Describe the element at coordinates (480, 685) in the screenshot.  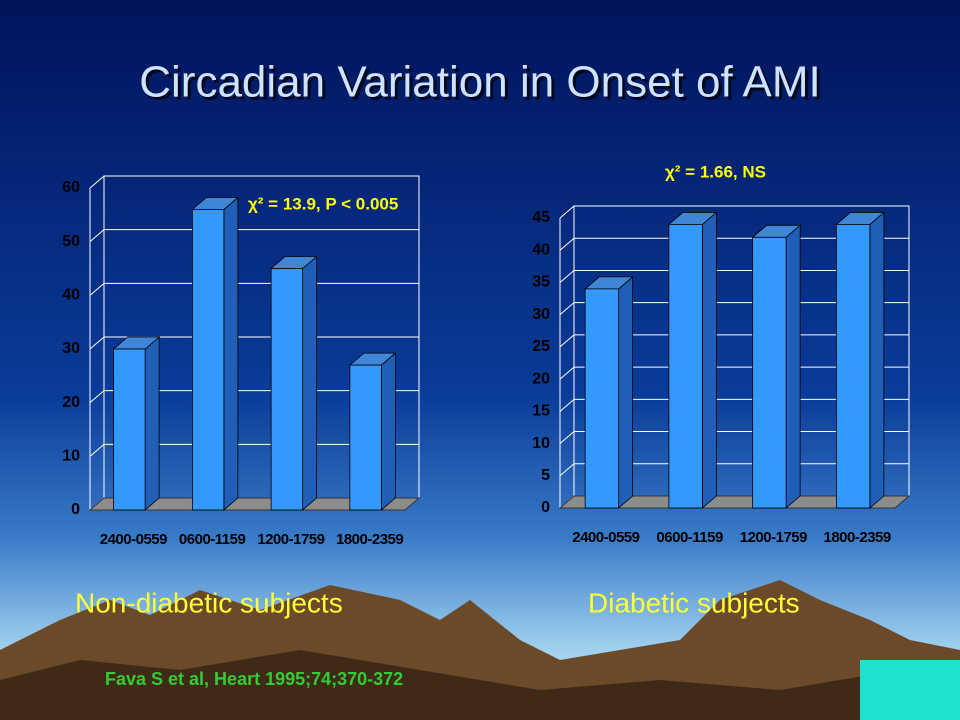
I see `foothills` at that location.